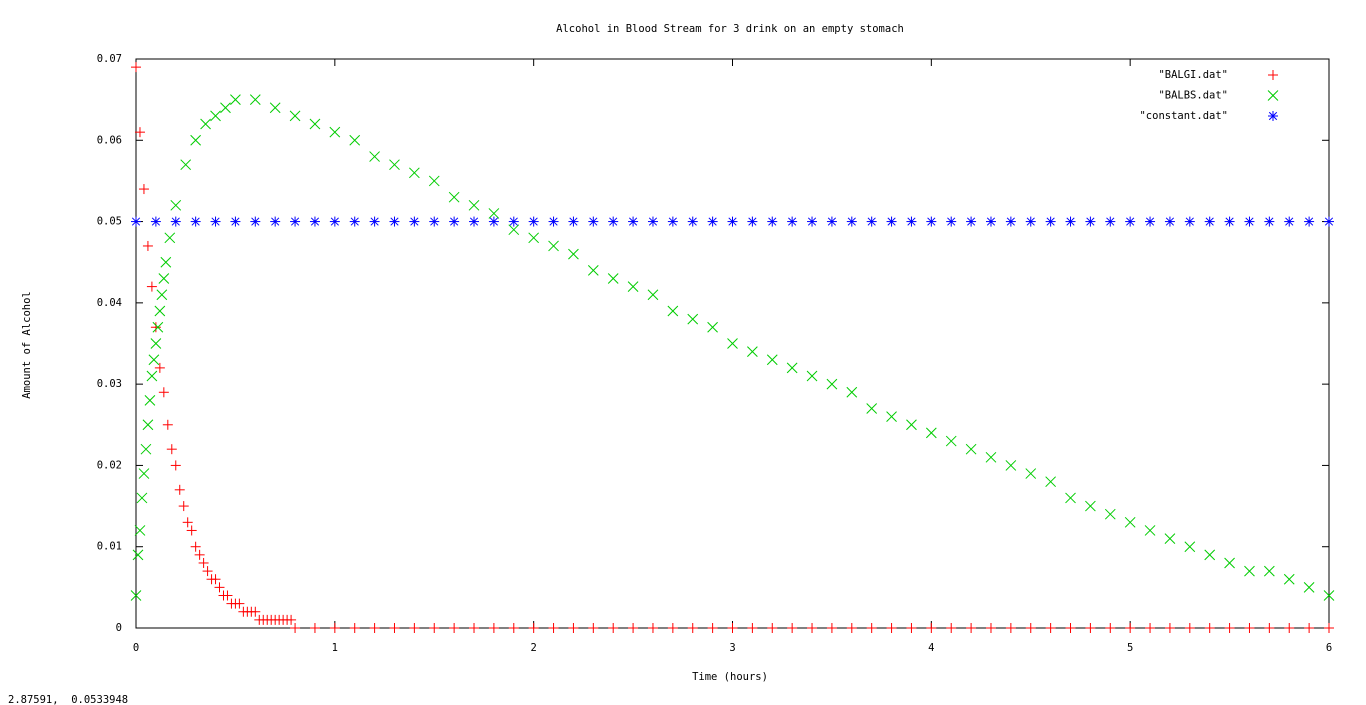  Describe the element at coordinates (1193, 75) in the screenshot. I see `legend-label: "BALGI.dat"` at that location.